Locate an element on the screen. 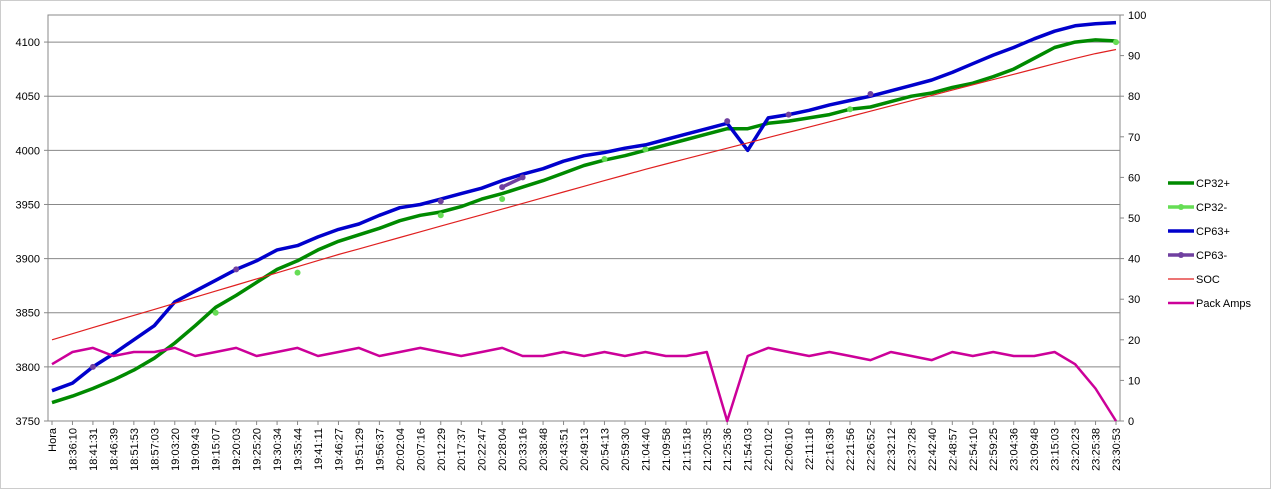 This screenshot has height=494, width=1271. x-tick-label: 21:54:03 is located at coordinates (749, 449).